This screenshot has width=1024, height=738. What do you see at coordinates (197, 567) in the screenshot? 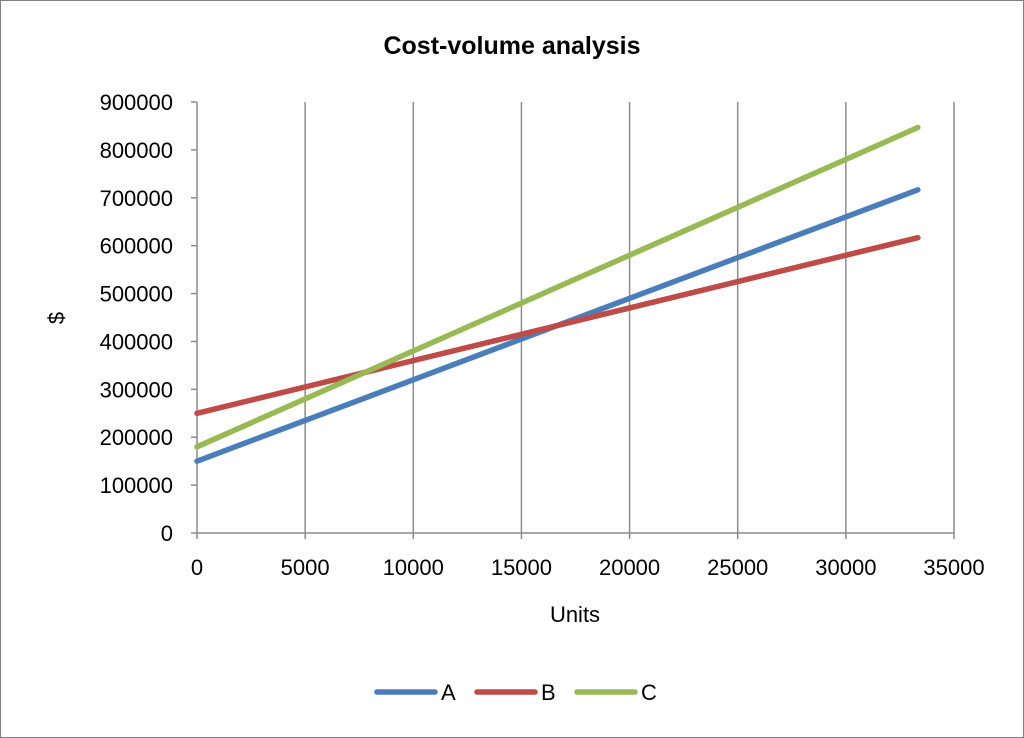
I see `x-tick-label: 0` at bounding box center [197, 567].